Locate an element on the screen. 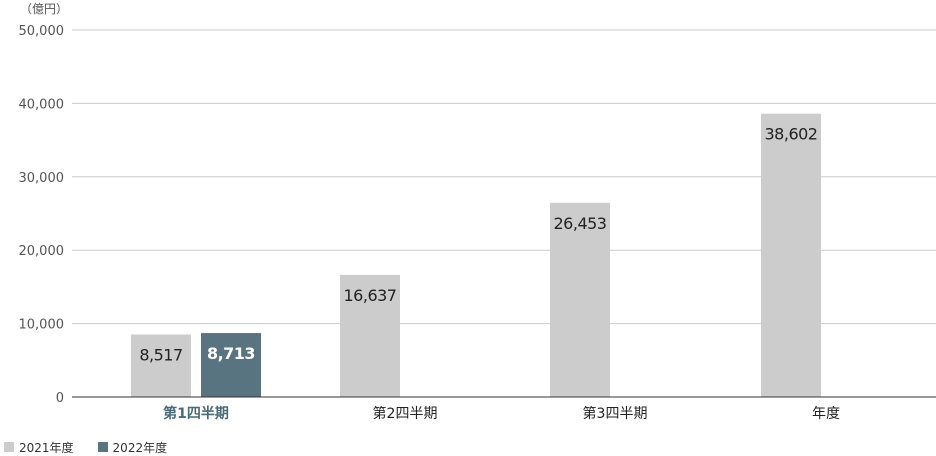  x-tick-label: 年度 is located at coordinates (826, 414).